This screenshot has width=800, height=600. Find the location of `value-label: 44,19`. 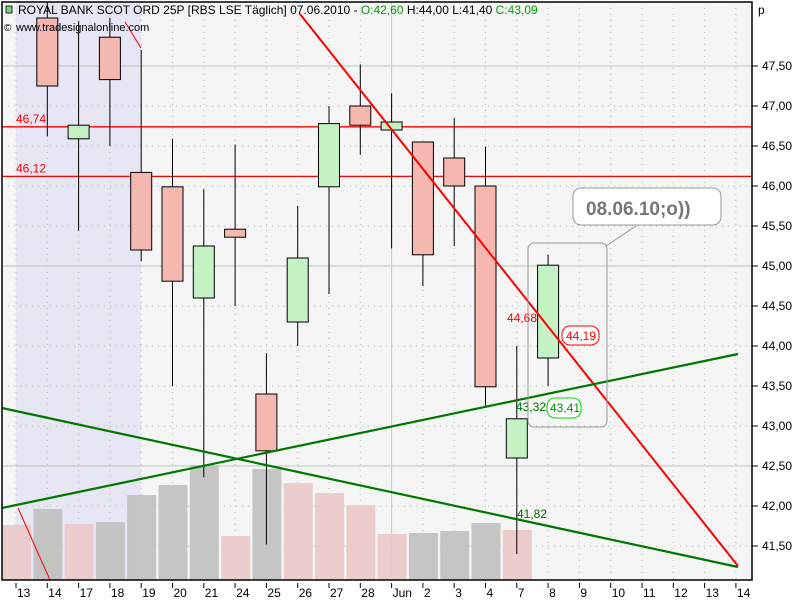

value-label: 44,19 is located at coordinates (581, 336).